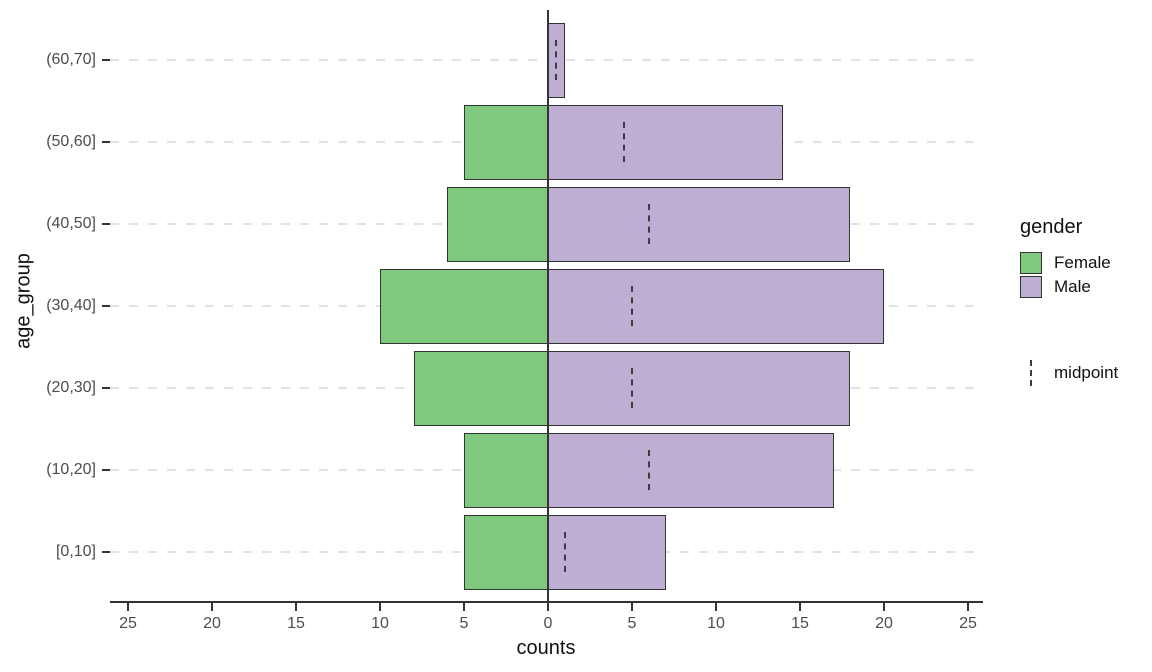 The width and height of the screenshot is (1152, 672). Describe the element at coordinates (716, 623) in the screenshot. I see `x-tick-label-7: 10` at that location.